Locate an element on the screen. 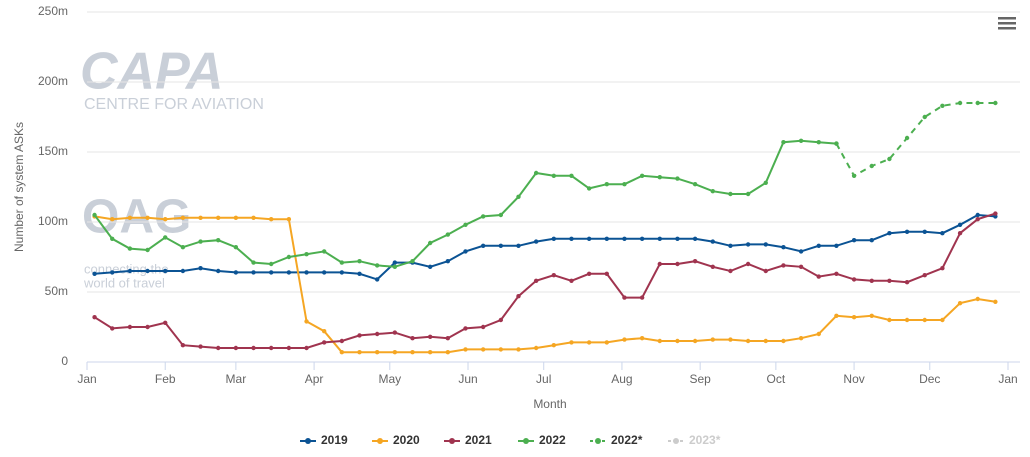 The width and height of the screenshot is (1030, 457). x-tick-label: Dec is located at coordinates (929, 379).